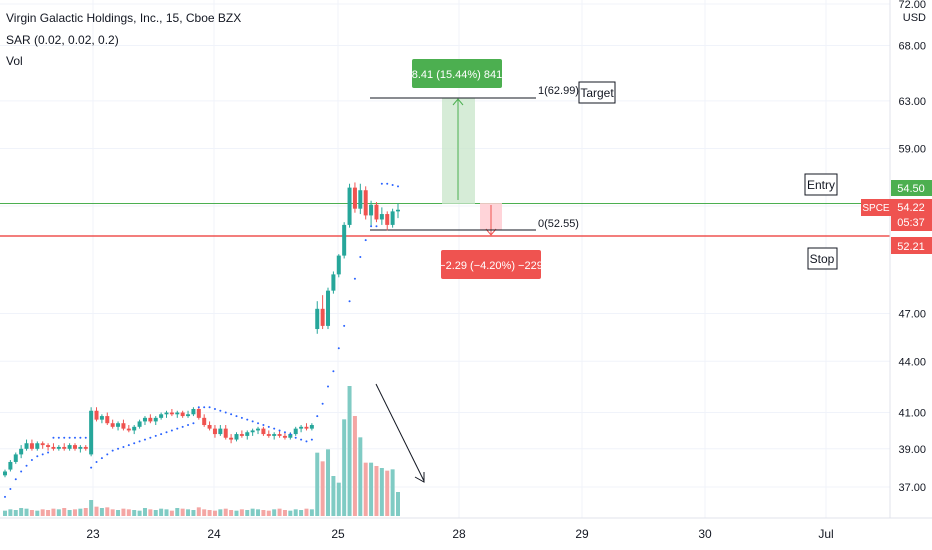 The width and height of the screenshot is (932, 550). Describe the element at coordinates (912, 149) in the screenshot. I see `price-tick-label: 59.00` at that location.